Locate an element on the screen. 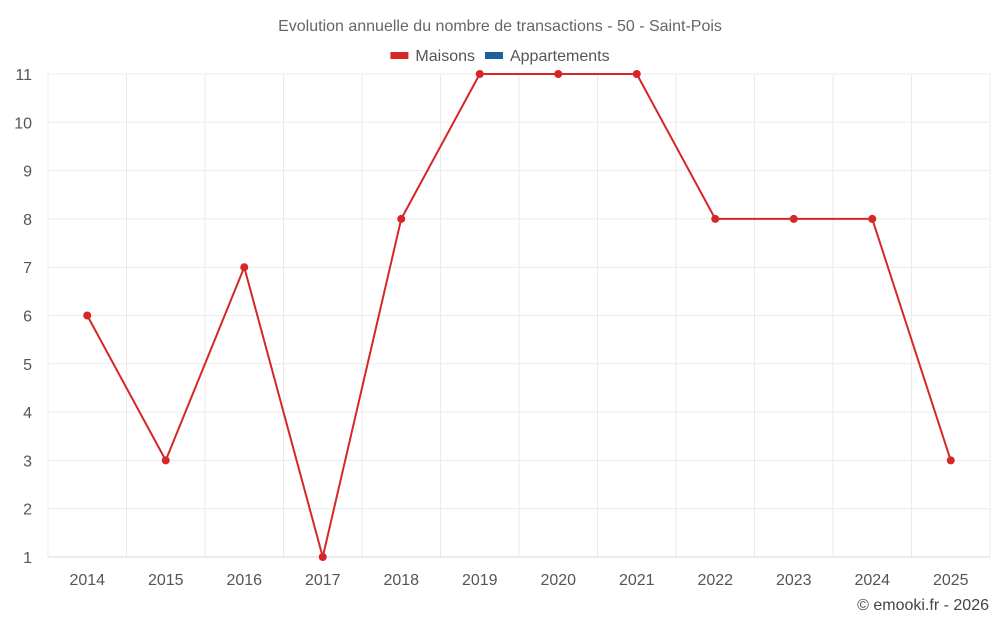  y-tick-label: 1 is located at coordinates (27, 558).